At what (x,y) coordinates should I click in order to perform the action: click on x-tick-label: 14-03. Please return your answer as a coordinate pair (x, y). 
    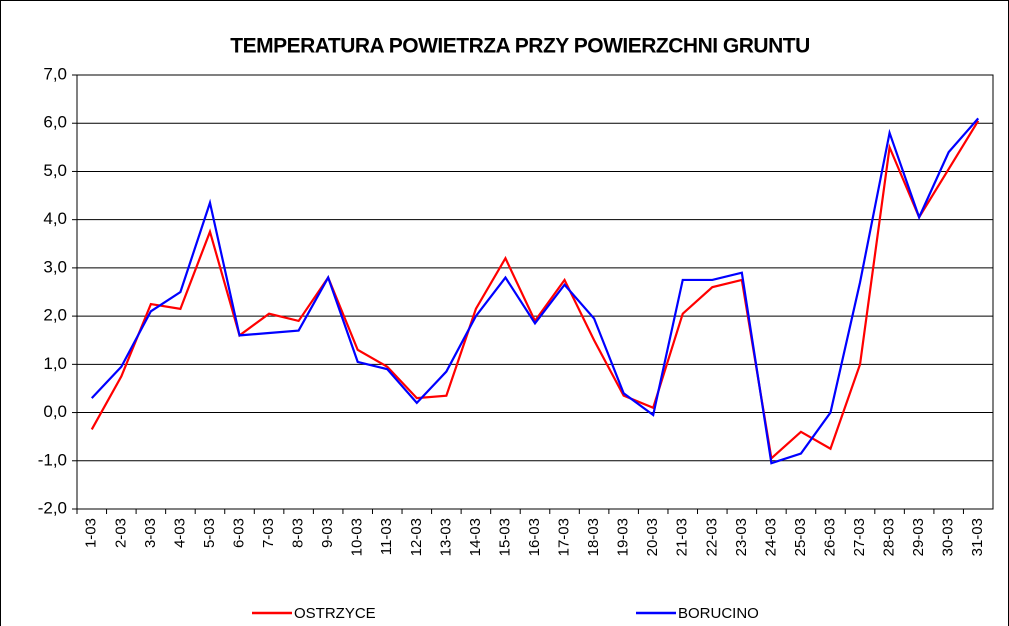
    Looking at the image, I should click on (475, 537).